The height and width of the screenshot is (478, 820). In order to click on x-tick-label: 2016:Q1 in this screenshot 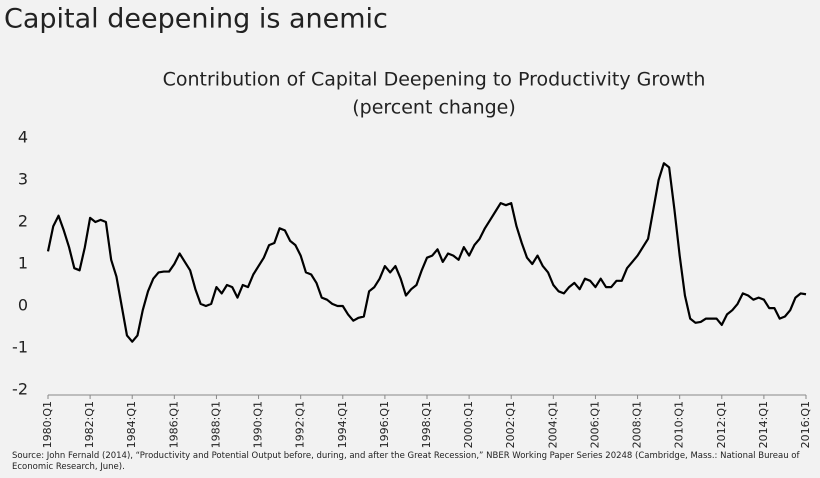, I will do `click(805, 424)`.